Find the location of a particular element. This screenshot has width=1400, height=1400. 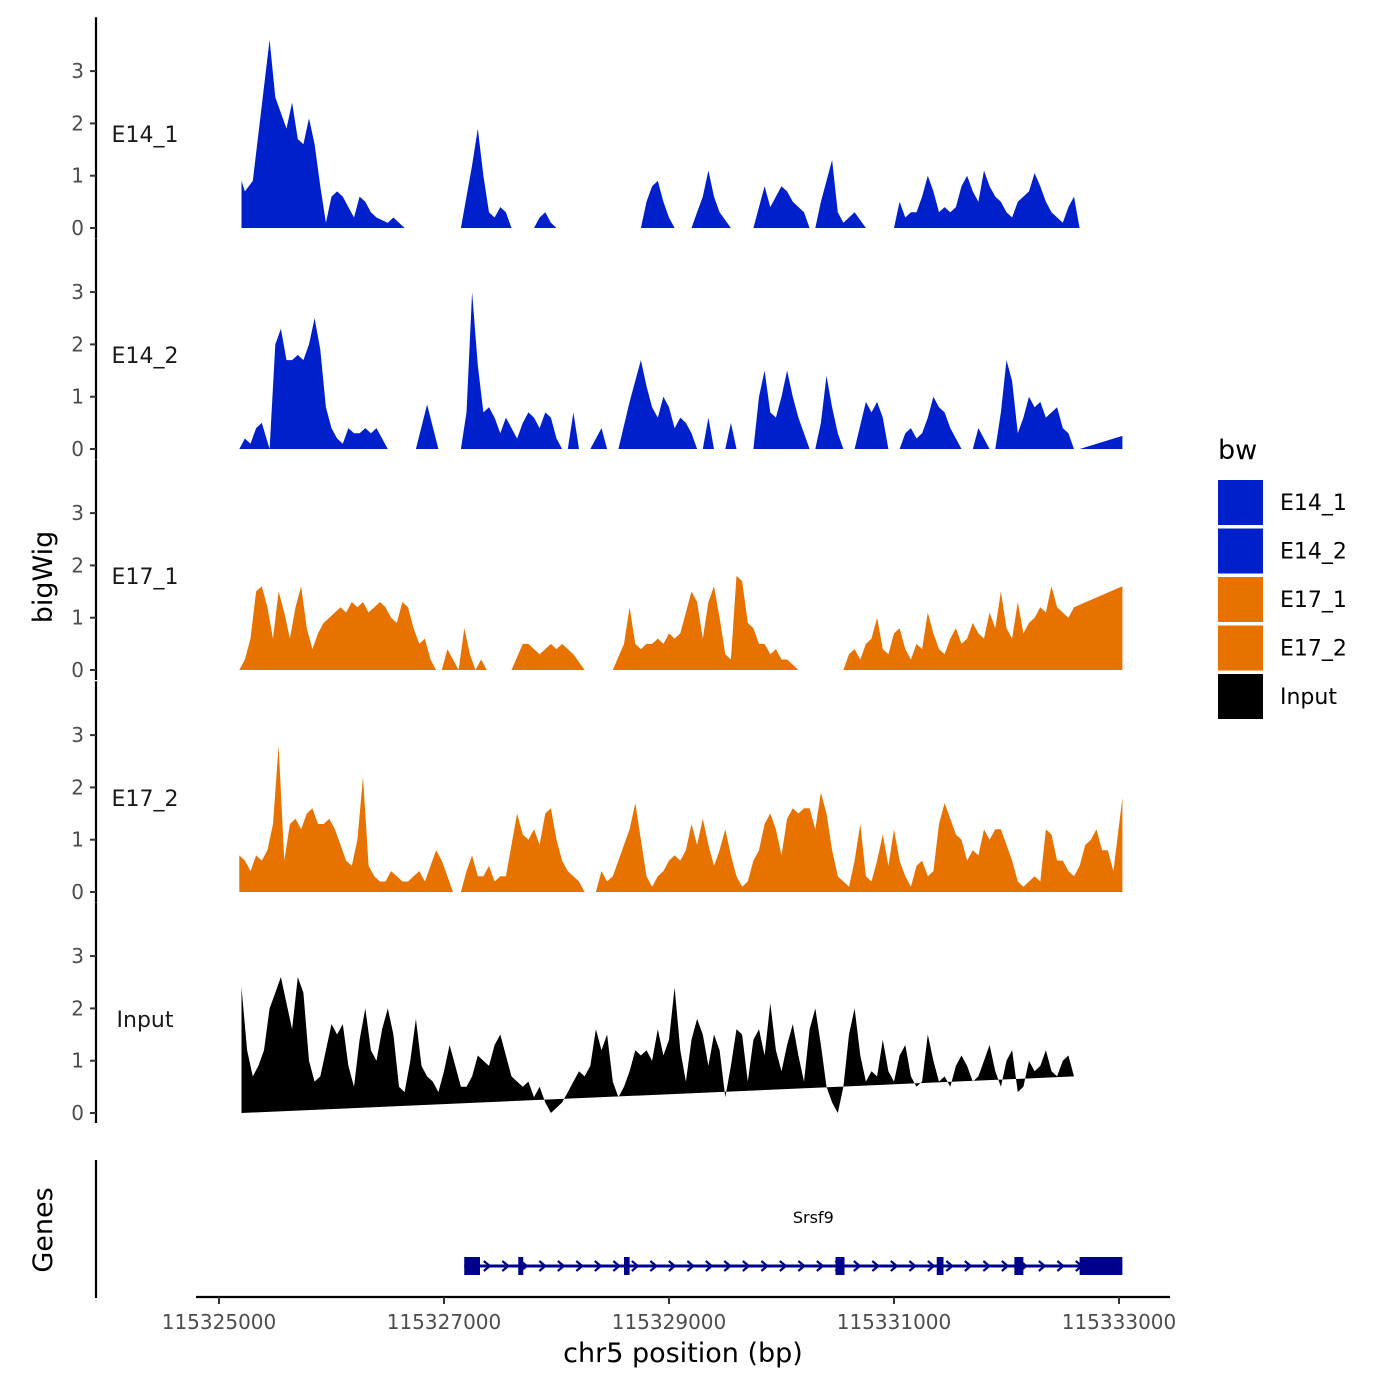

legend-label: E14_2 is located at coordinates (1313, 552).